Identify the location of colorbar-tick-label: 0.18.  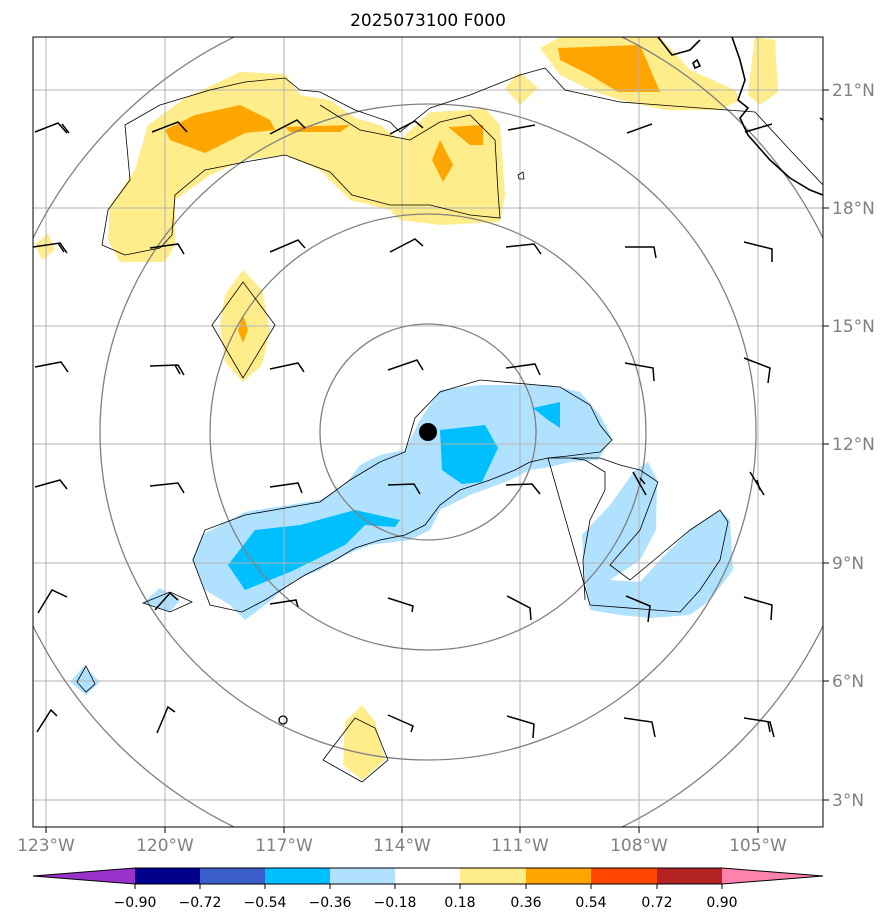
(459, 903).